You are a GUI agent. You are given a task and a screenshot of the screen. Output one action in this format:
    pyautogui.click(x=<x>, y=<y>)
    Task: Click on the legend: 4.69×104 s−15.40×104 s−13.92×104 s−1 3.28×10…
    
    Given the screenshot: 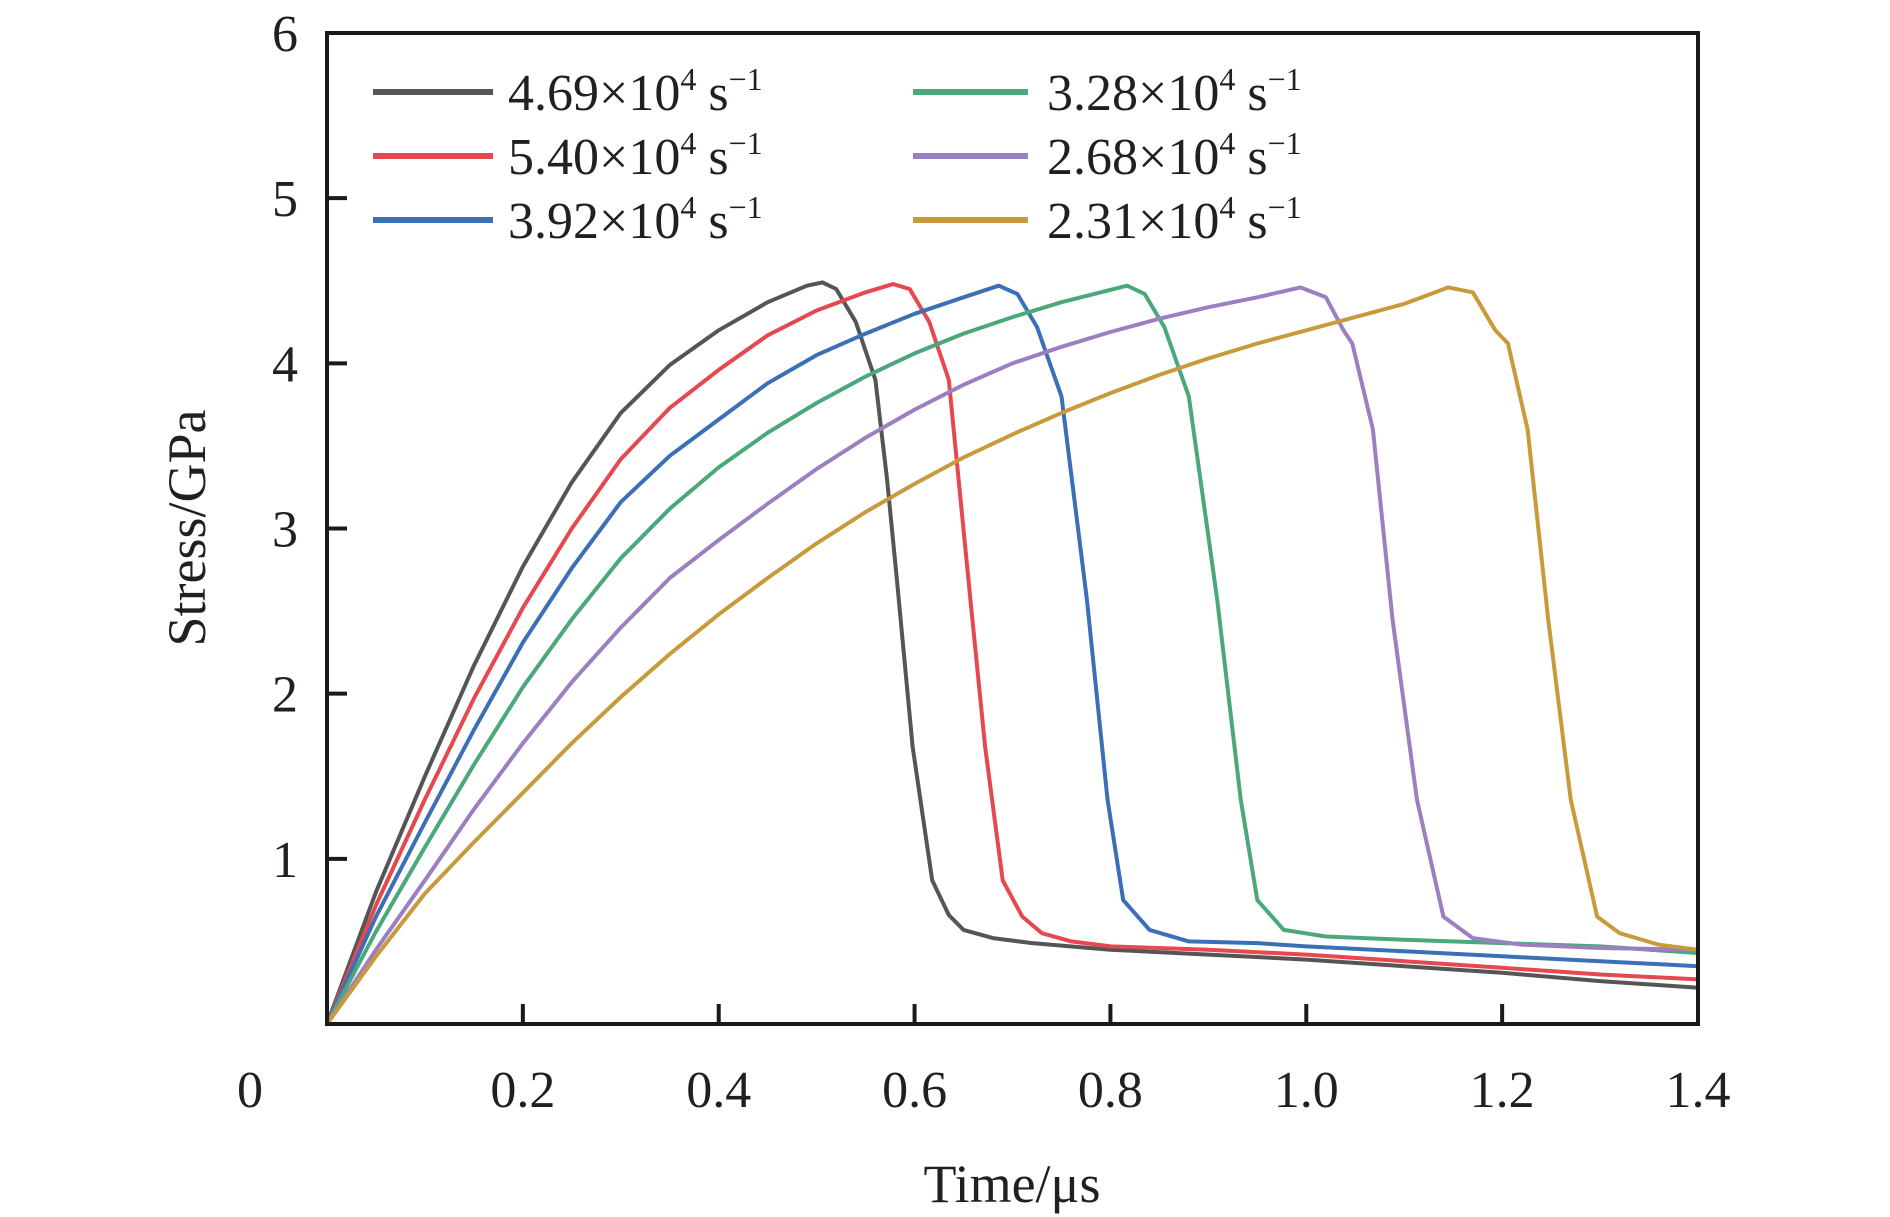 What is the action you would take?
    pyautogui.click(x=837, y=155)
    